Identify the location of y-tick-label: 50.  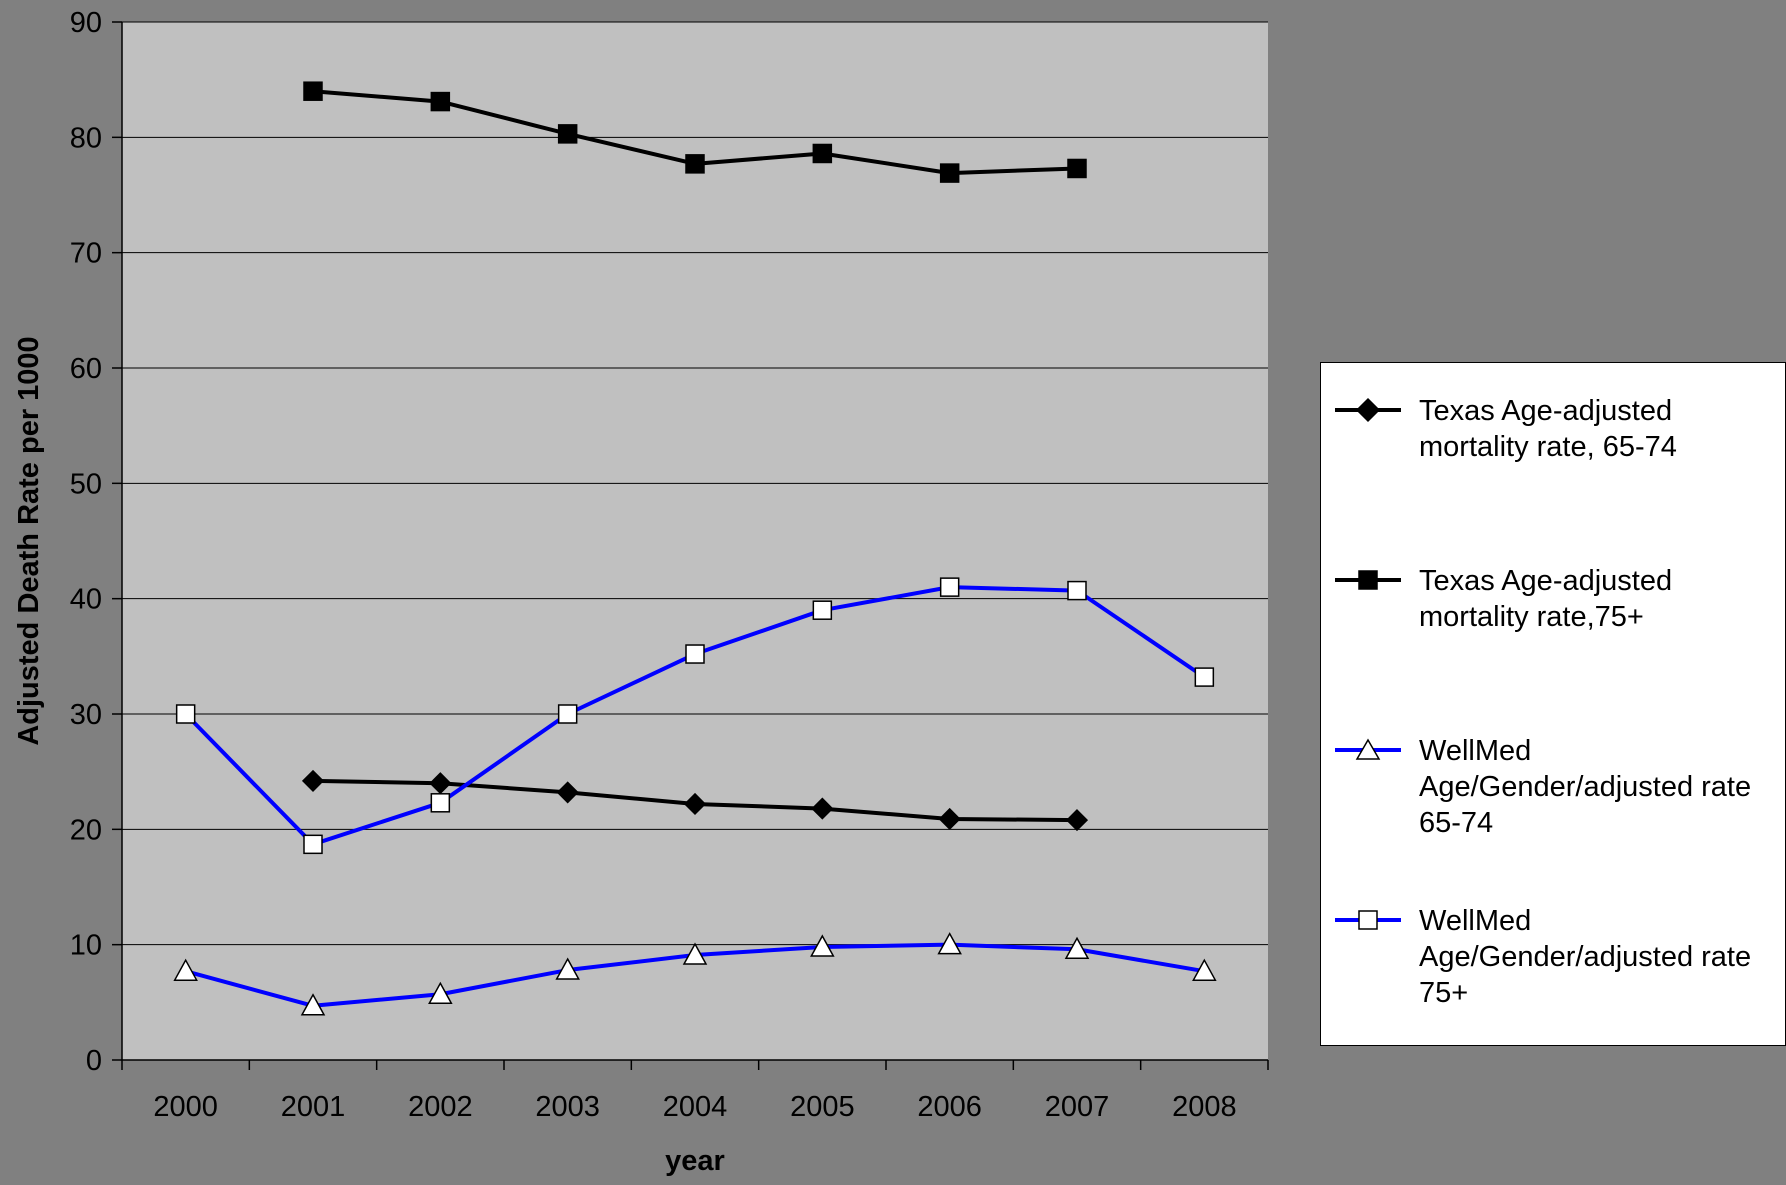
(86, 484).